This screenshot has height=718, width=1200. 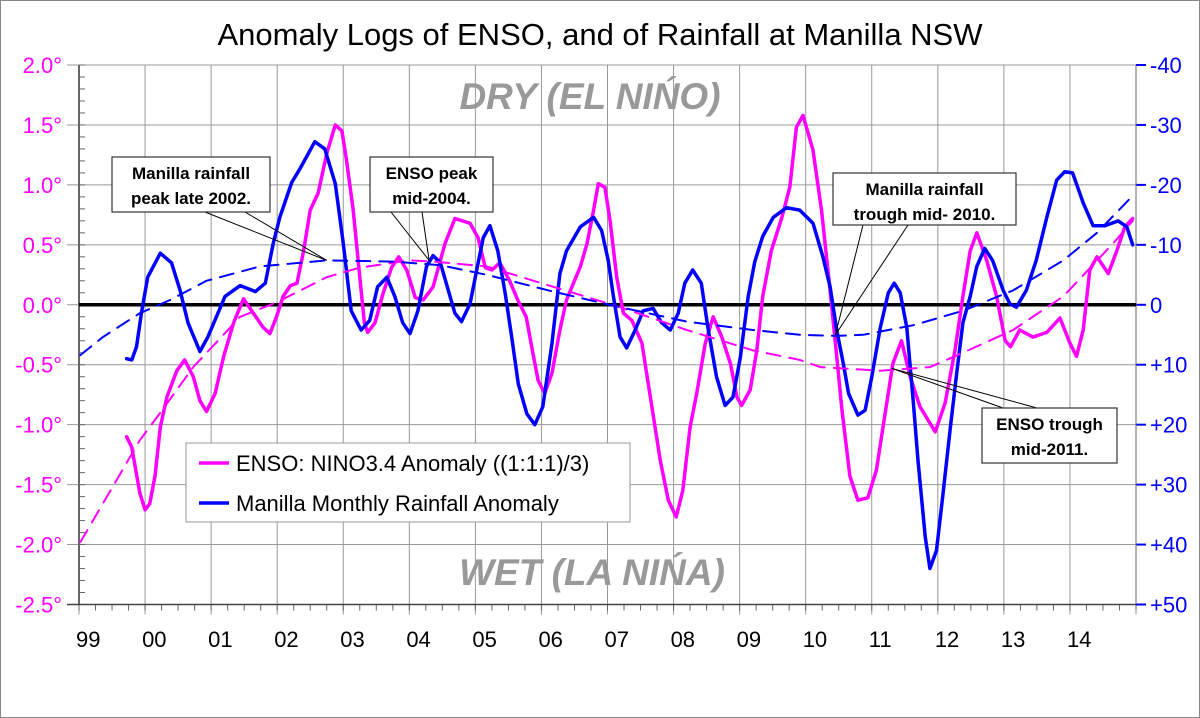 What do you see at coordinates (412, 463) in the screenshot?
I see `legend-entry-label: ENSO: NINO3.4 Anomaly ((1:1:1)/3)` at bounding box center [412, 463].